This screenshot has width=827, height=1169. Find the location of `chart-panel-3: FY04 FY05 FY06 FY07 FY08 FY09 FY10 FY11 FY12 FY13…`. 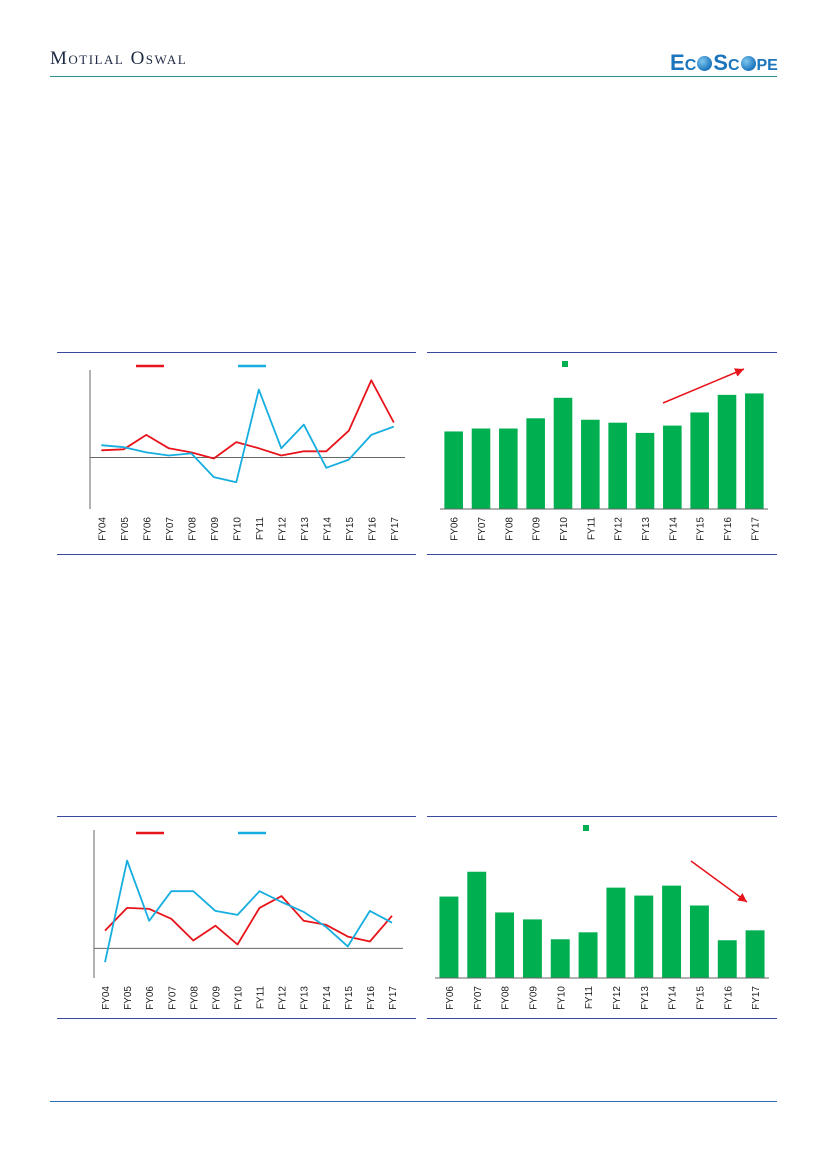

chart-panel-3: FY04 FY05 FY06 FY07 FY08 FY09 FY10 FY11 FY12 FY13… is located at coordinates (236, 917).